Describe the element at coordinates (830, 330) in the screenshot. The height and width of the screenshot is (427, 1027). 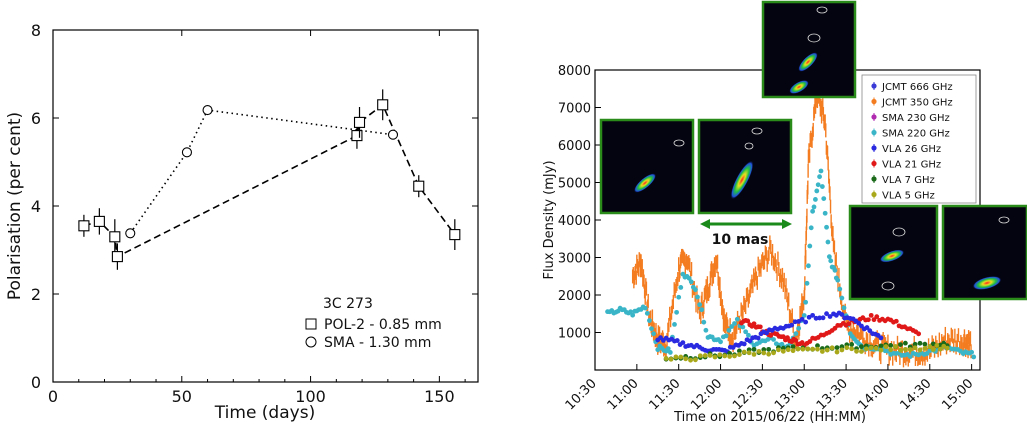
I see `series-vla-21-ghz` at that location.